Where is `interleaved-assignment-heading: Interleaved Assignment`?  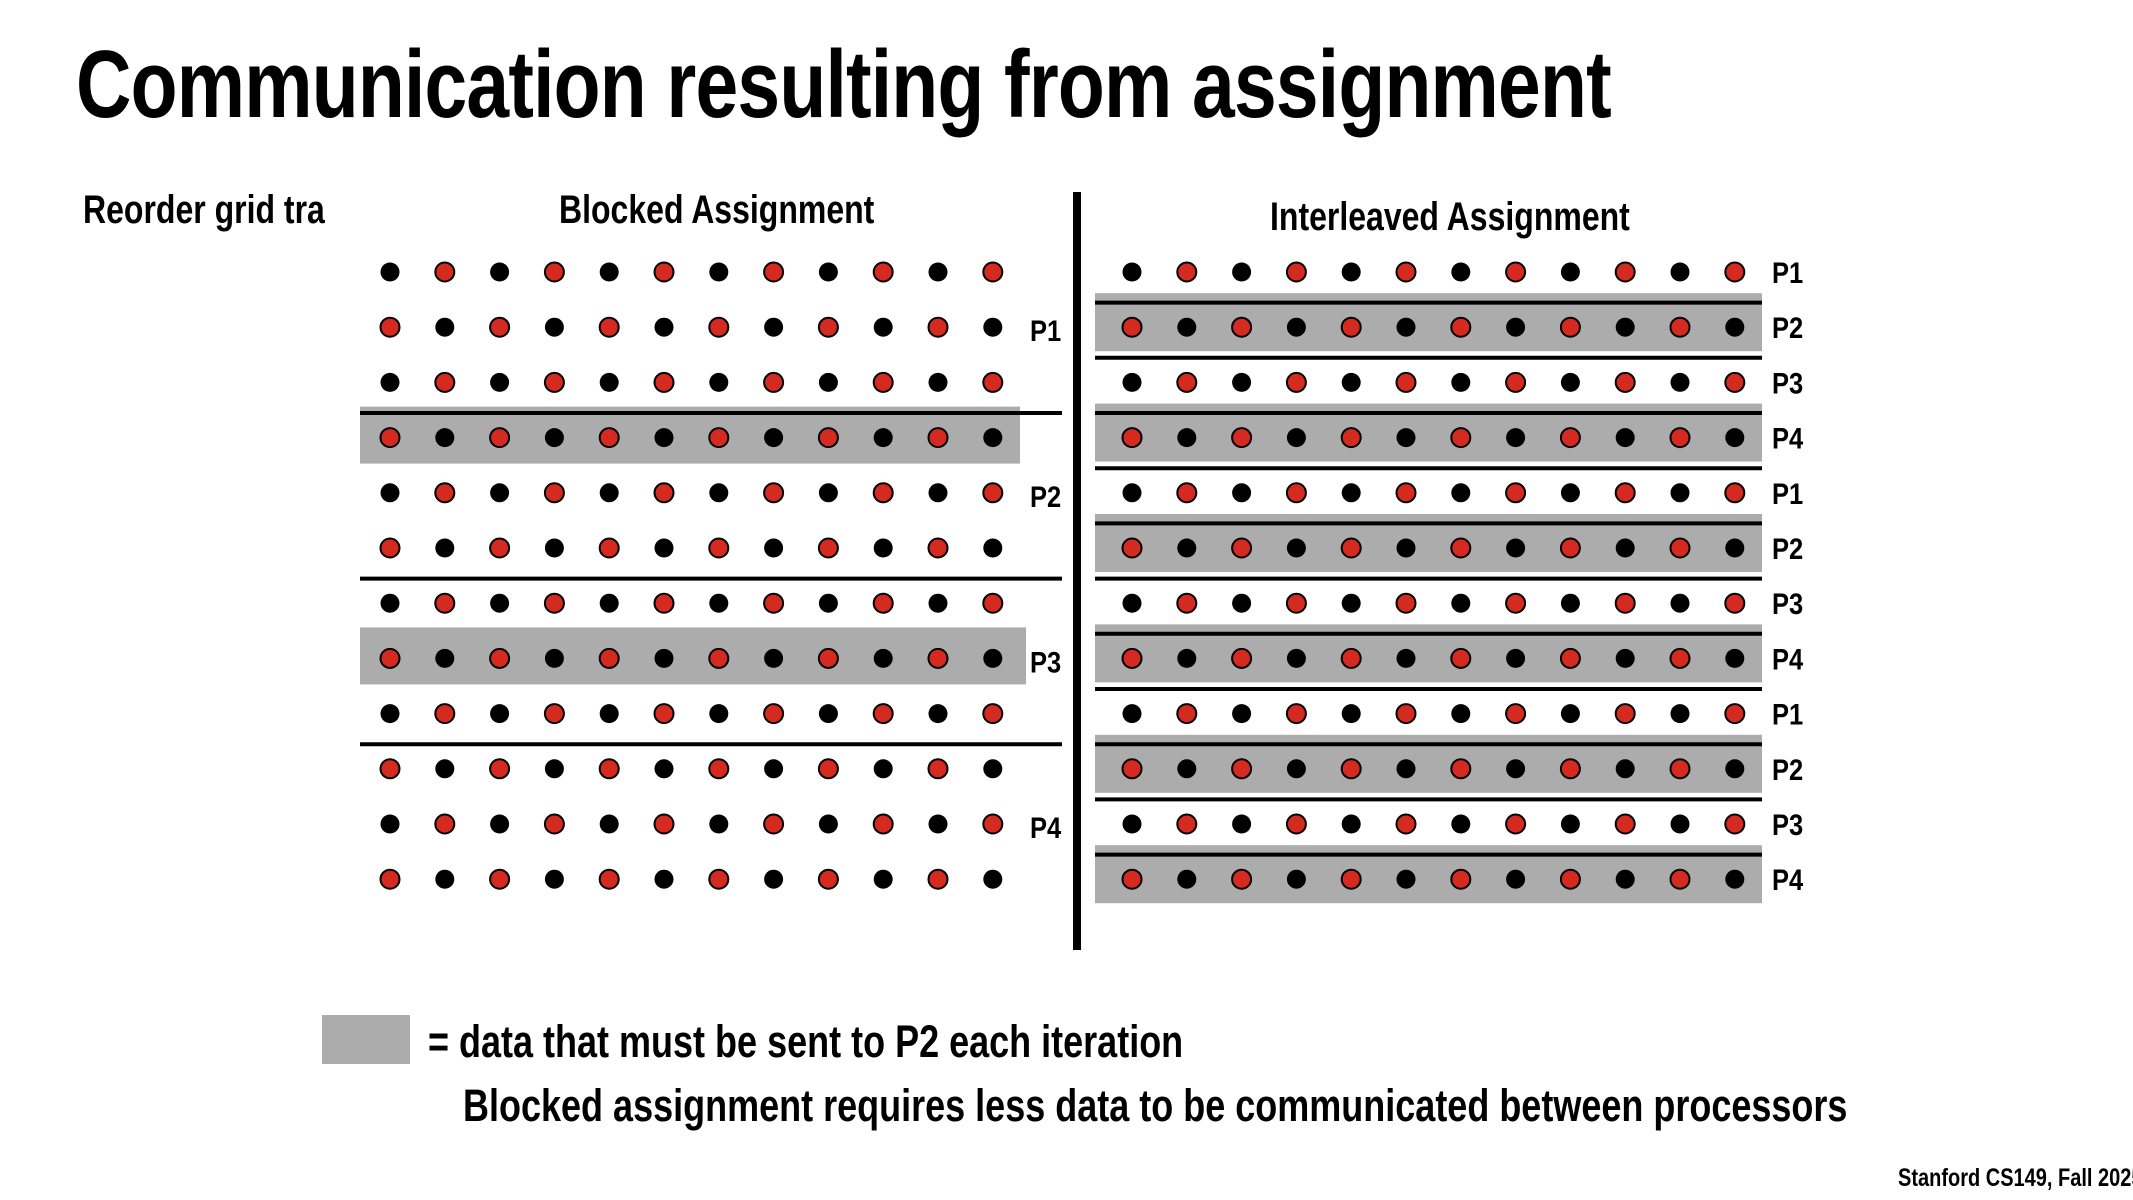
interleaved-assignment-heading: Interleaved Assignment is located at coordinates (1450, 217).